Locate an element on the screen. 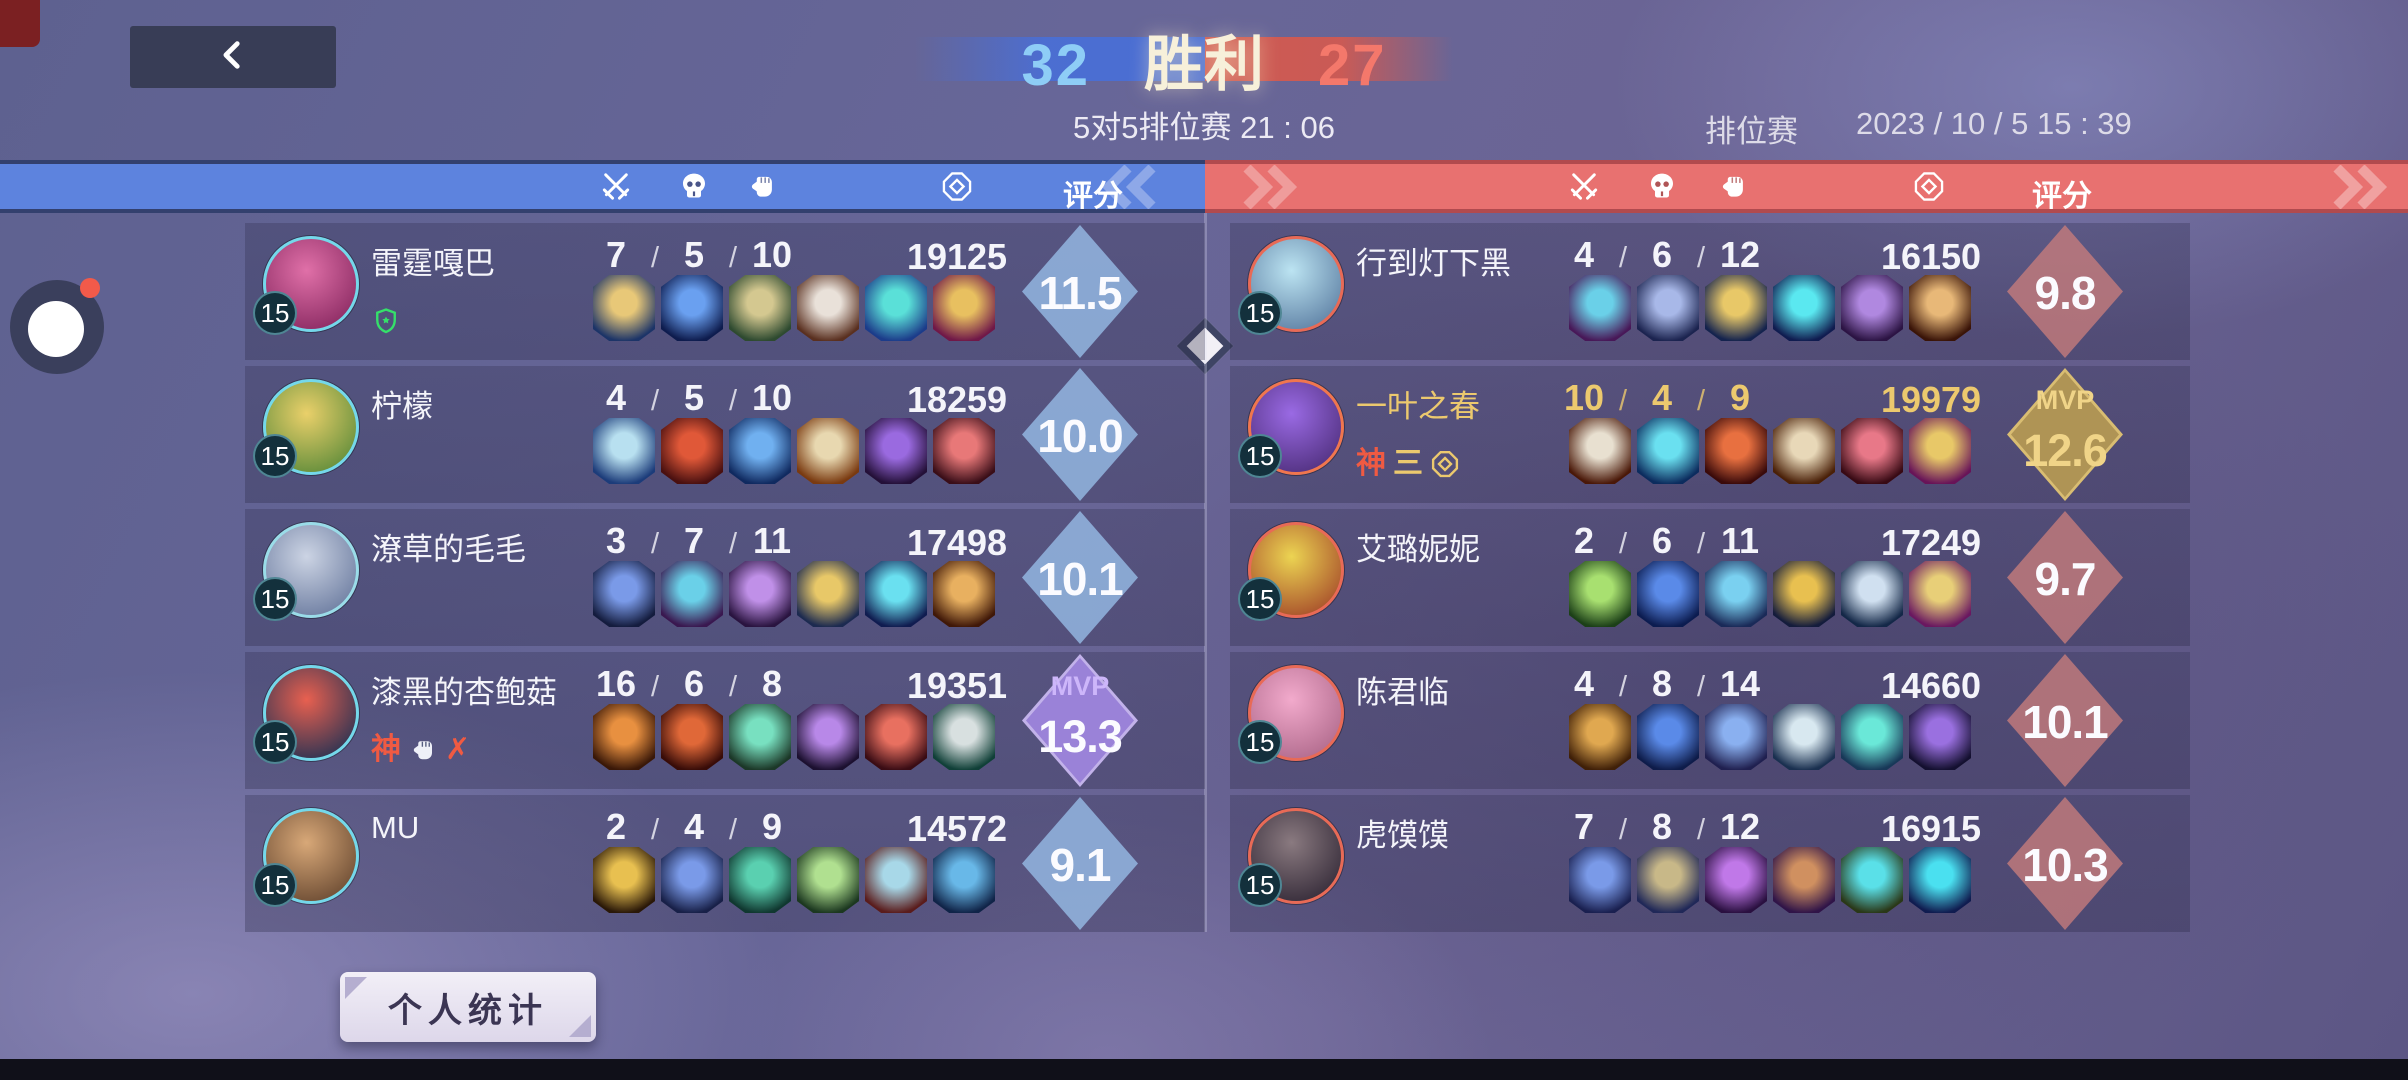 The width and height of the screenshot is (2408, 1080). mvp-badge: MVP is located at coordinates (2065, 400).